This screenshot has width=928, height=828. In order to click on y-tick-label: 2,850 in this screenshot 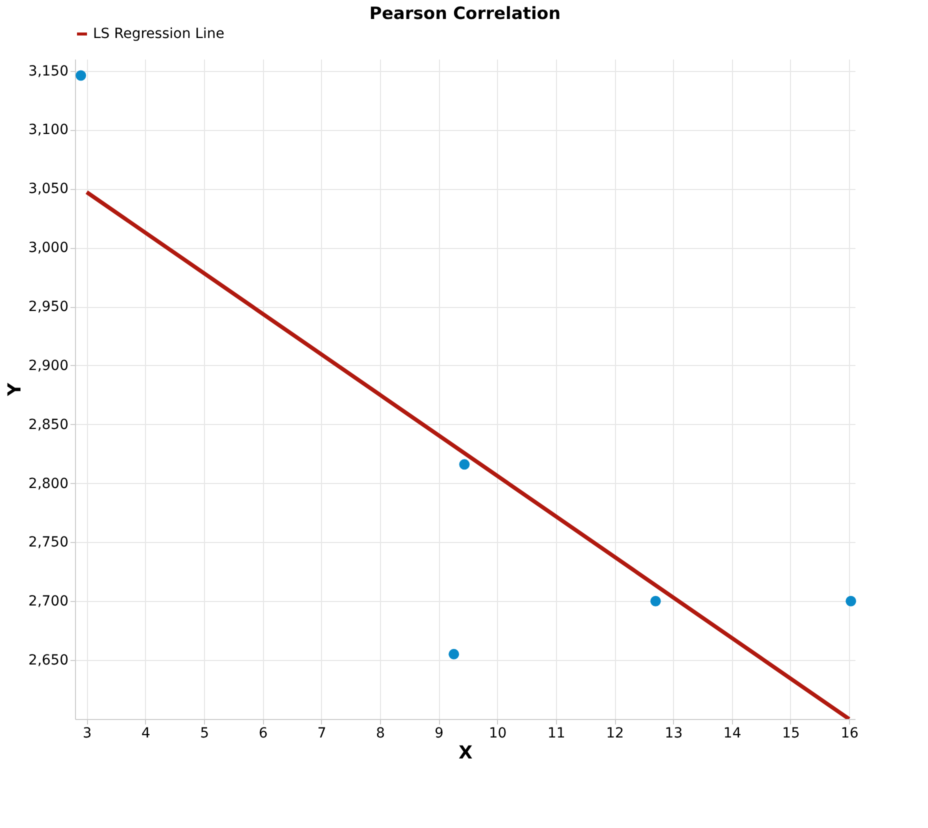, I will do `click(48, 424)`.